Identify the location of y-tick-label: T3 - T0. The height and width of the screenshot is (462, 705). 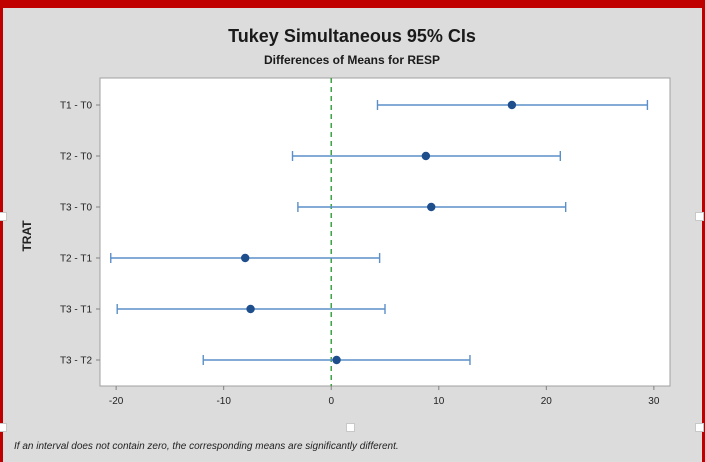
(76, 208).